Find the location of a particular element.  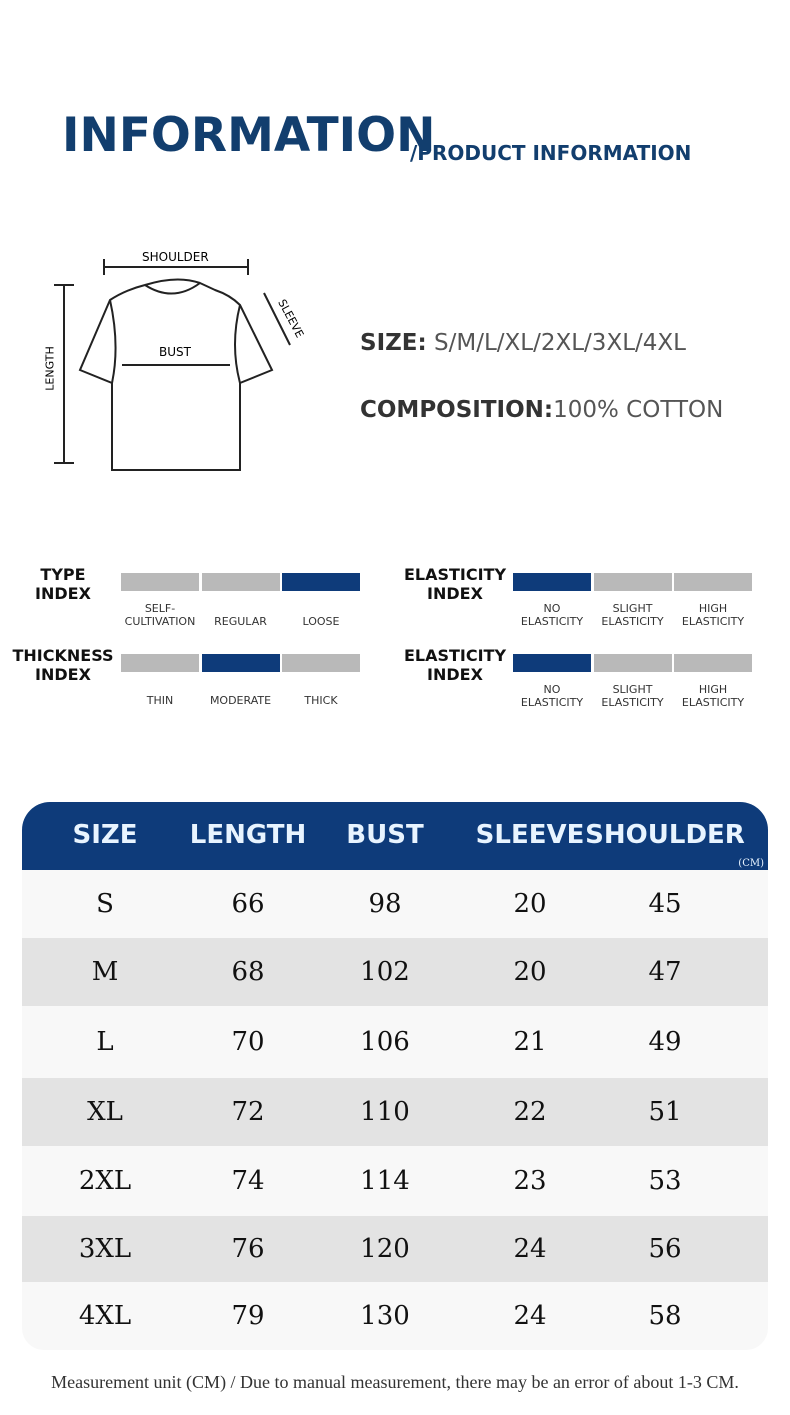

index-label: TYPE INDEX is located at coordinates (63, 584).